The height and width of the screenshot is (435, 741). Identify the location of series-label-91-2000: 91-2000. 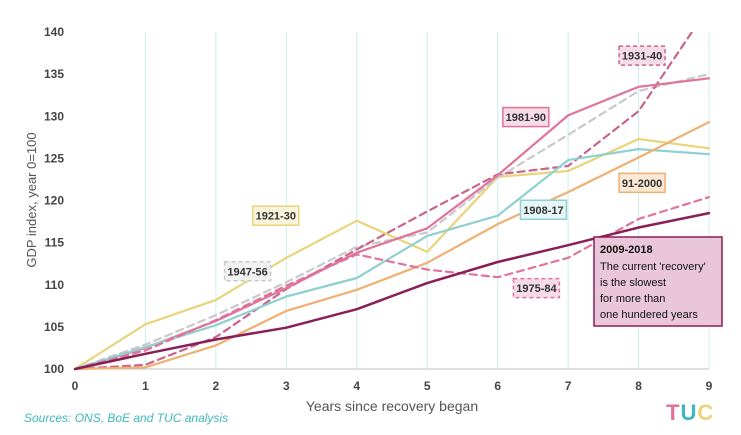
(642, 184).